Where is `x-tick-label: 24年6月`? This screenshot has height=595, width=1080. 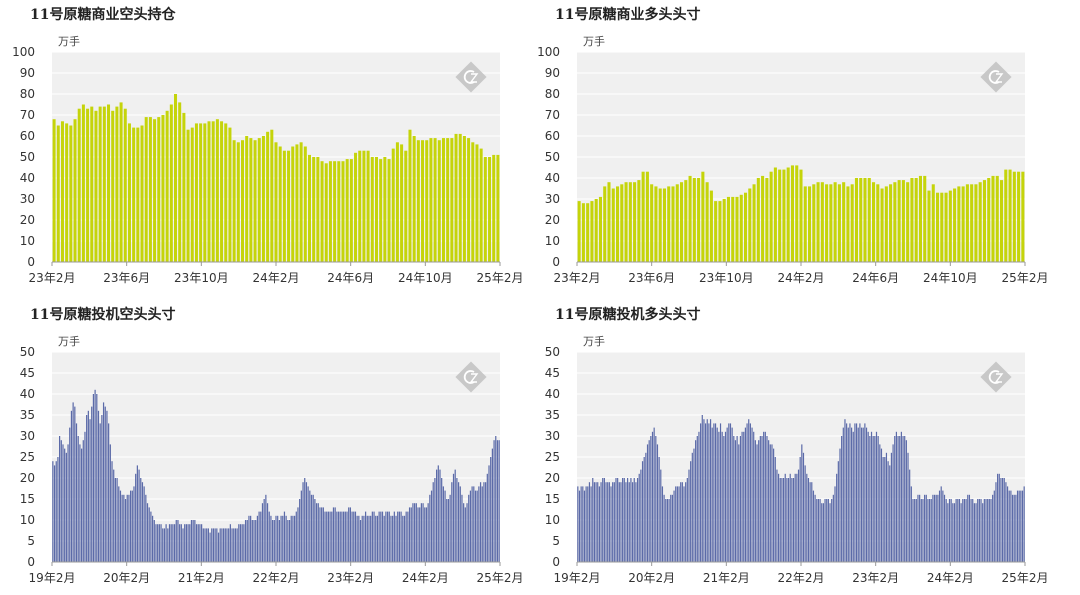 x-tick-label: 24年6月 is located at coordinates (350, 278).